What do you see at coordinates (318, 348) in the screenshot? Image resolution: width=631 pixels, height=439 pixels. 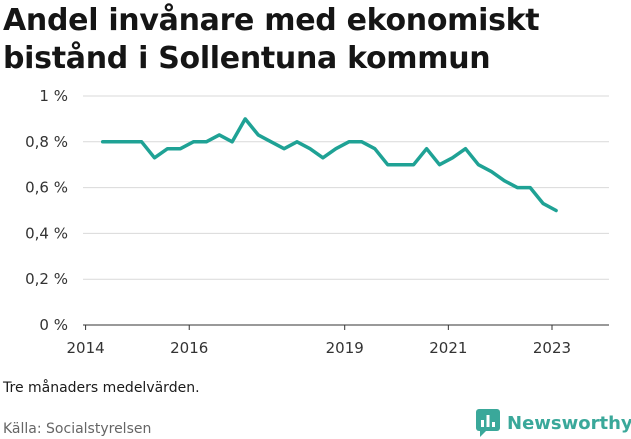 I see `x-axis-labels: 2014 2016 2019 2021 2023` at bounding box center [318, 348].